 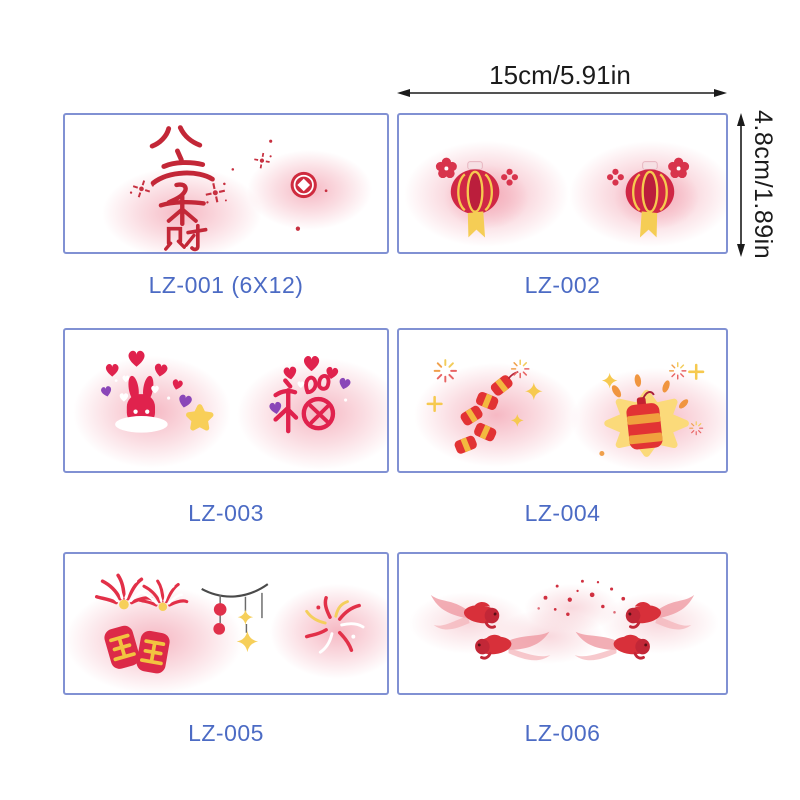 What do you see at coordinates (763, 185) in the screenshot?
I see `height-dimension-label: 4.8cm/1.89in` at bounding box center [763, 185].